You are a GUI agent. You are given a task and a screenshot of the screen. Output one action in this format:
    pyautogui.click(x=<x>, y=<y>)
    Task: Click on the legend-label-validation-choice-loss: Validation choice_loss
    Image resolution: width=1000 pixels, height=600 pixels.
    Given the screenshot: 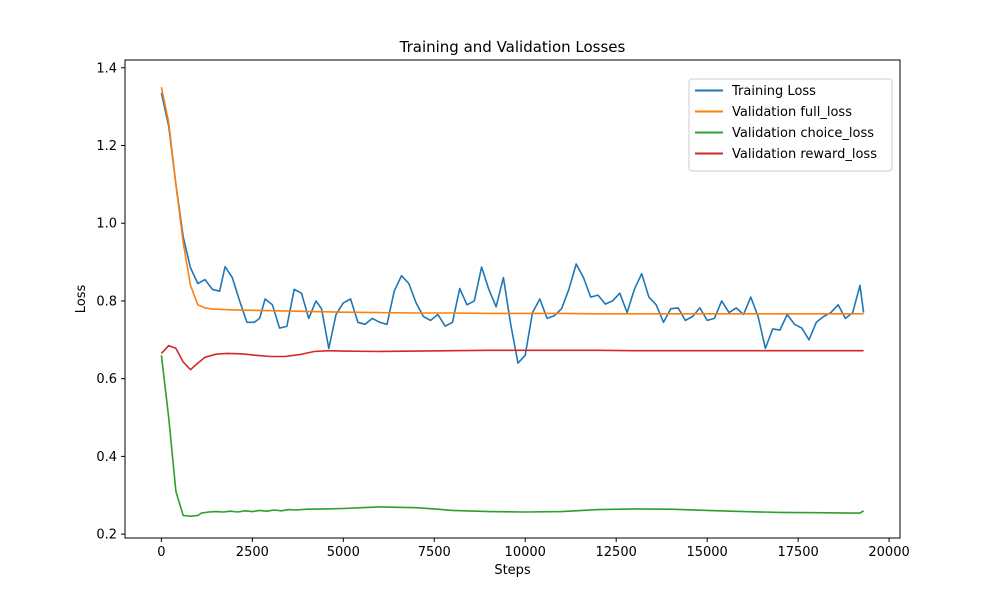 What is the action you would take?
    pyautogui.click(x=803, y=133)
    